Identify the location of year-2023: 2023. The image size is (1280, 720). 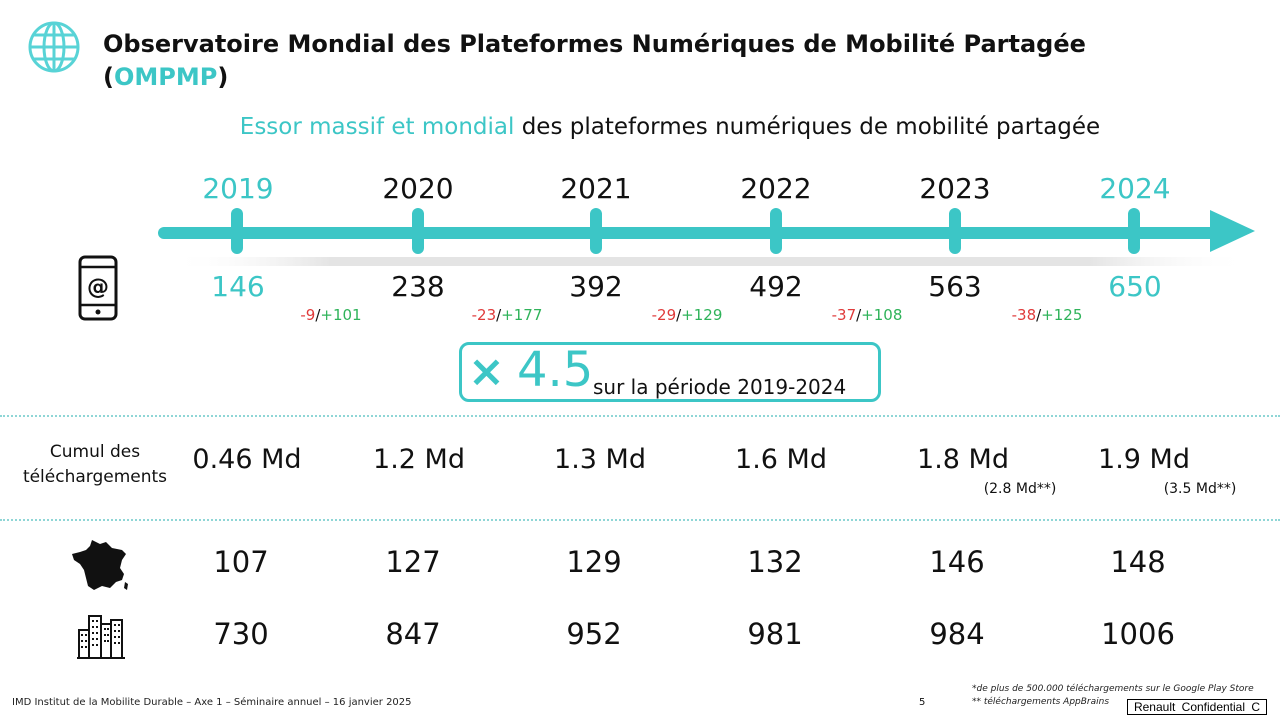
(955, 188).